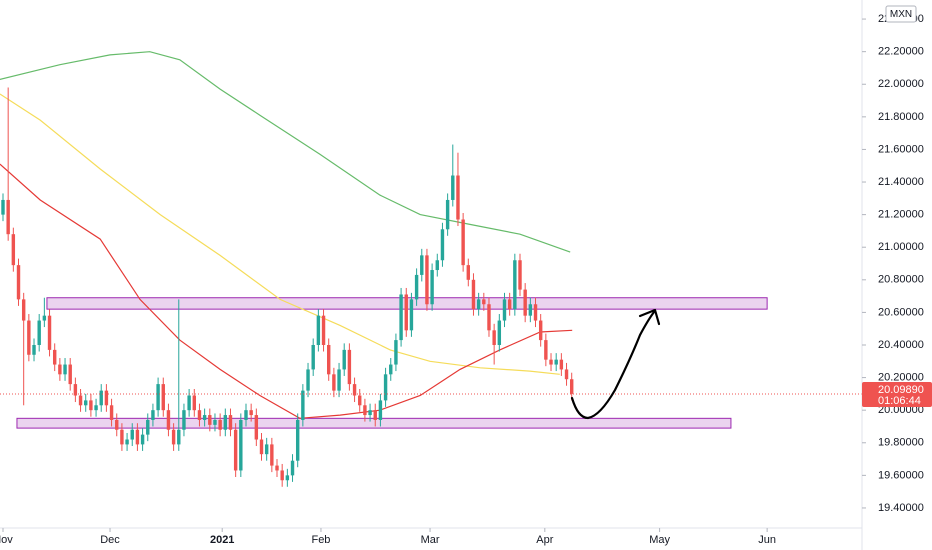  I want to click on y-tick-label: 22.20000, so click(901, 52).